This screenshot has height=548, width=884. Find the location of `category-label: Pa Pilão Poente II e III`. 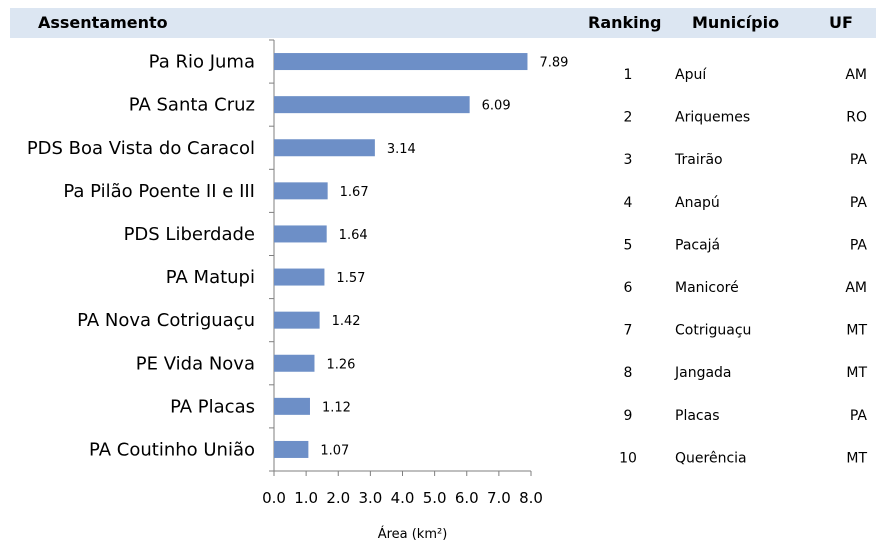

category-label: Pa Pilão Poente II e III is located at coordinates (159, 191).